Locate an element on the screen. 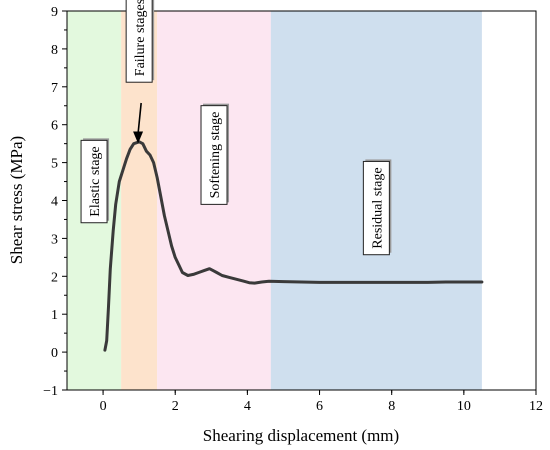 Image resolution: width=550 pixels, height=450 pixels. stage-label-text: Elastic stage is located at coordinates (95, 181).